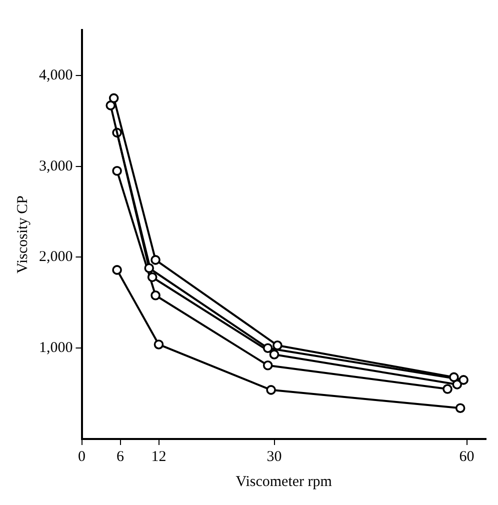 The width and height of the screenshot is (498, 505). I want to click on x-tick-label: 60, so click(466, 456).